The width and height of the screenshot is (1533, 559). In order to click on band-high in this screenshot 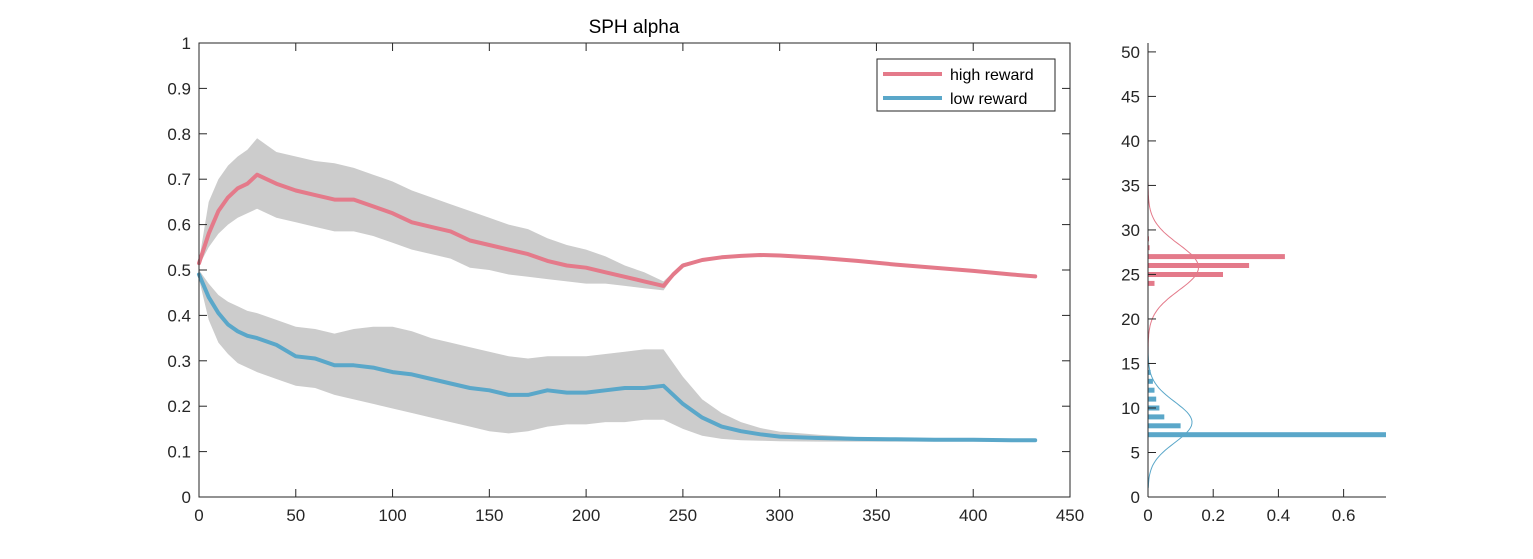, I will do `click(617, 214)`.